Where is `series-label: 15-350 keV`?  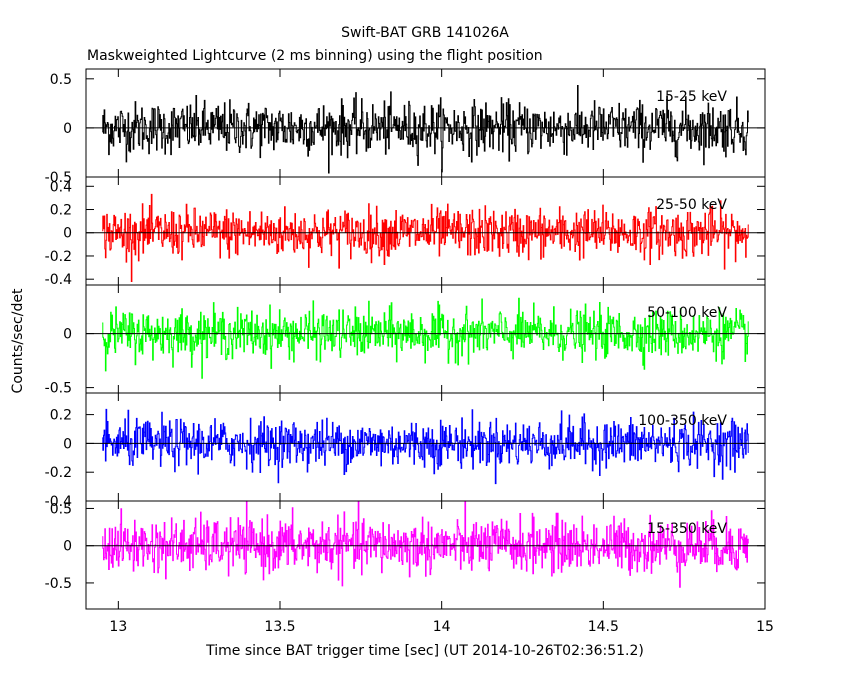
series-label: 15-350 keV is located at coordinates (687, 529).